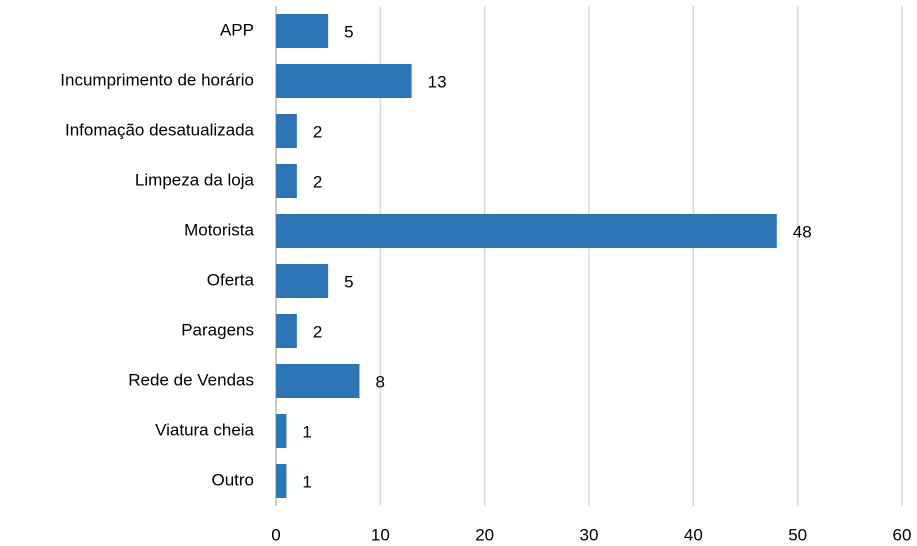 The width and height of the screenshot is (917, 546). Describe the element at coordinates (275, 534) in the screenshot. I see `x-tick-label: 0` at that location.